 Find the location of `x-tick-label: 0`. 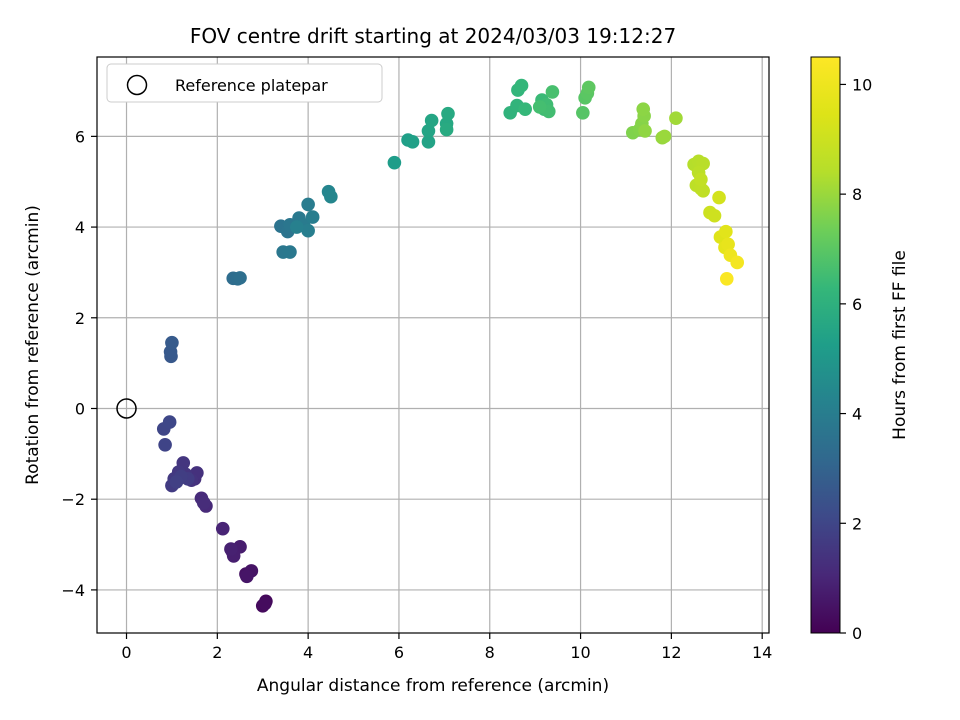

x-tick-label: 0 is located at coordinates (126, 652).